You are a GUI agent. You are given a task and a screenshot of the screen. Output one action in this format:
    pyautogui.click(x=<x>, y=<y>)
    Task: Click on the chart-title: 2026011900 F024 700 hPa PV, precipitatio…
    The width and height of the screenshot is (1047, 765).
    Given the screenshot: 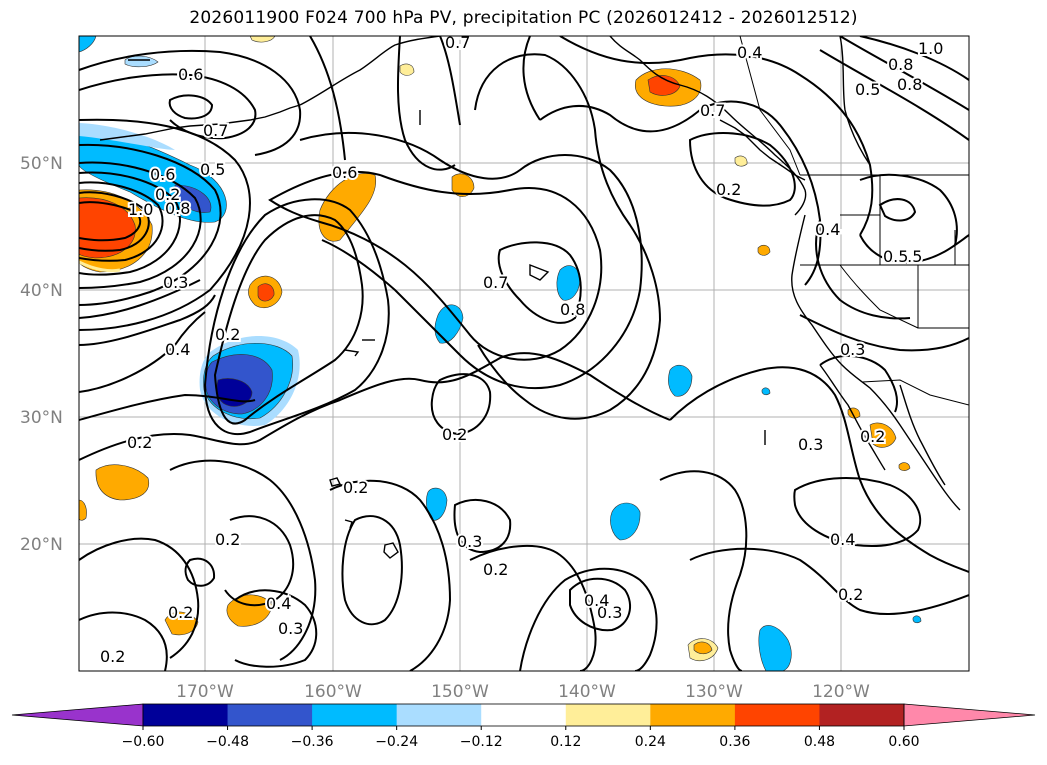 What is the action you would take?
    pyautogui.click(x=523, y=18)
    